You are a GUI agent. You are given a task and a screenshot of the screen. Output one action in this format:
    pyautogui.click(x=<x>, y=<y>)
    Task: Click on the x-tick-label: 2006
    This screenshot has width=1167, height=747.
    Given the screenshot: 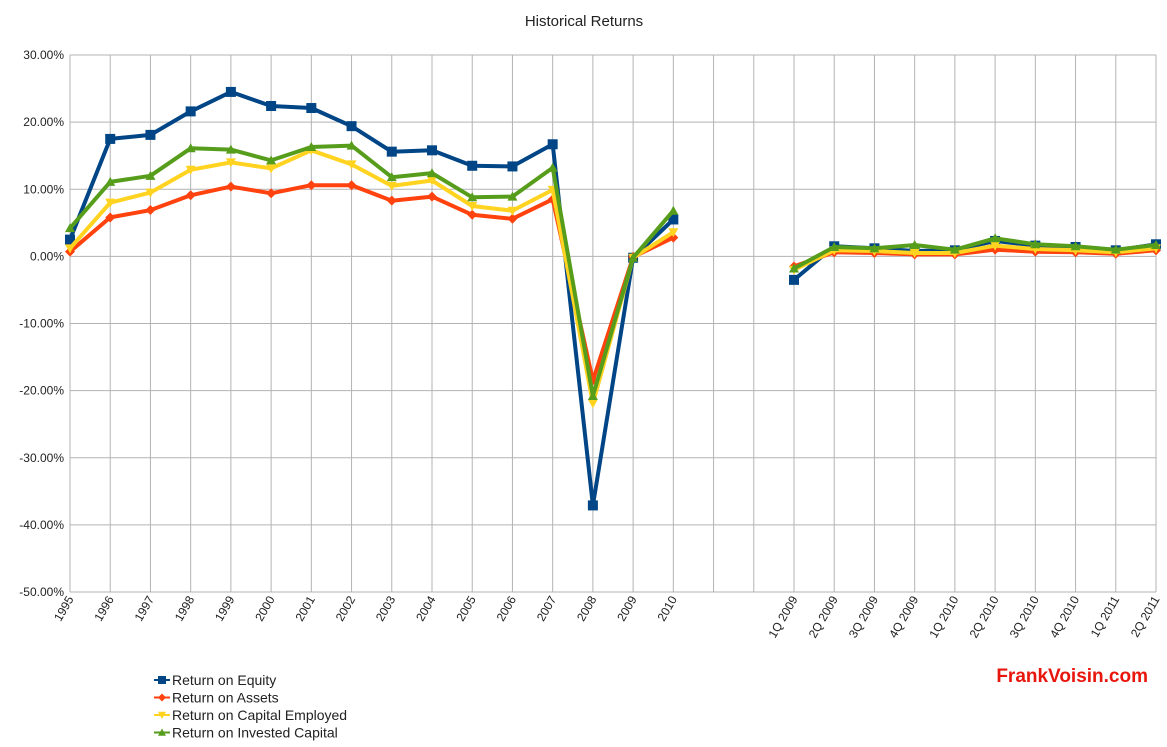 What is the action you would take?
    pyautogui.click(x=507, y=608)
    